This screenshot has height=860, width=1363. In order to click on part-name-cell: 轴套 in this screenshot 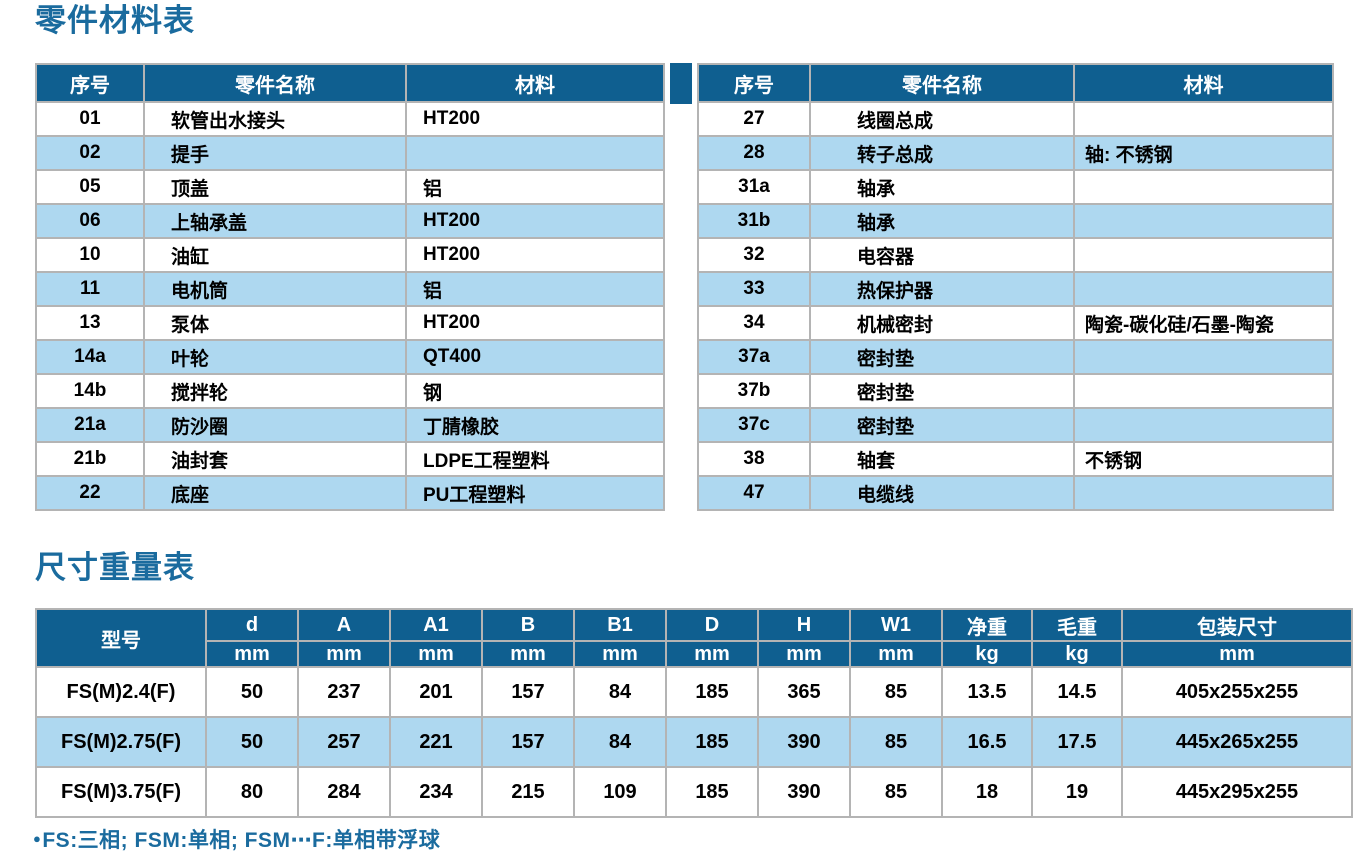, I will do `click(942, 459)`.